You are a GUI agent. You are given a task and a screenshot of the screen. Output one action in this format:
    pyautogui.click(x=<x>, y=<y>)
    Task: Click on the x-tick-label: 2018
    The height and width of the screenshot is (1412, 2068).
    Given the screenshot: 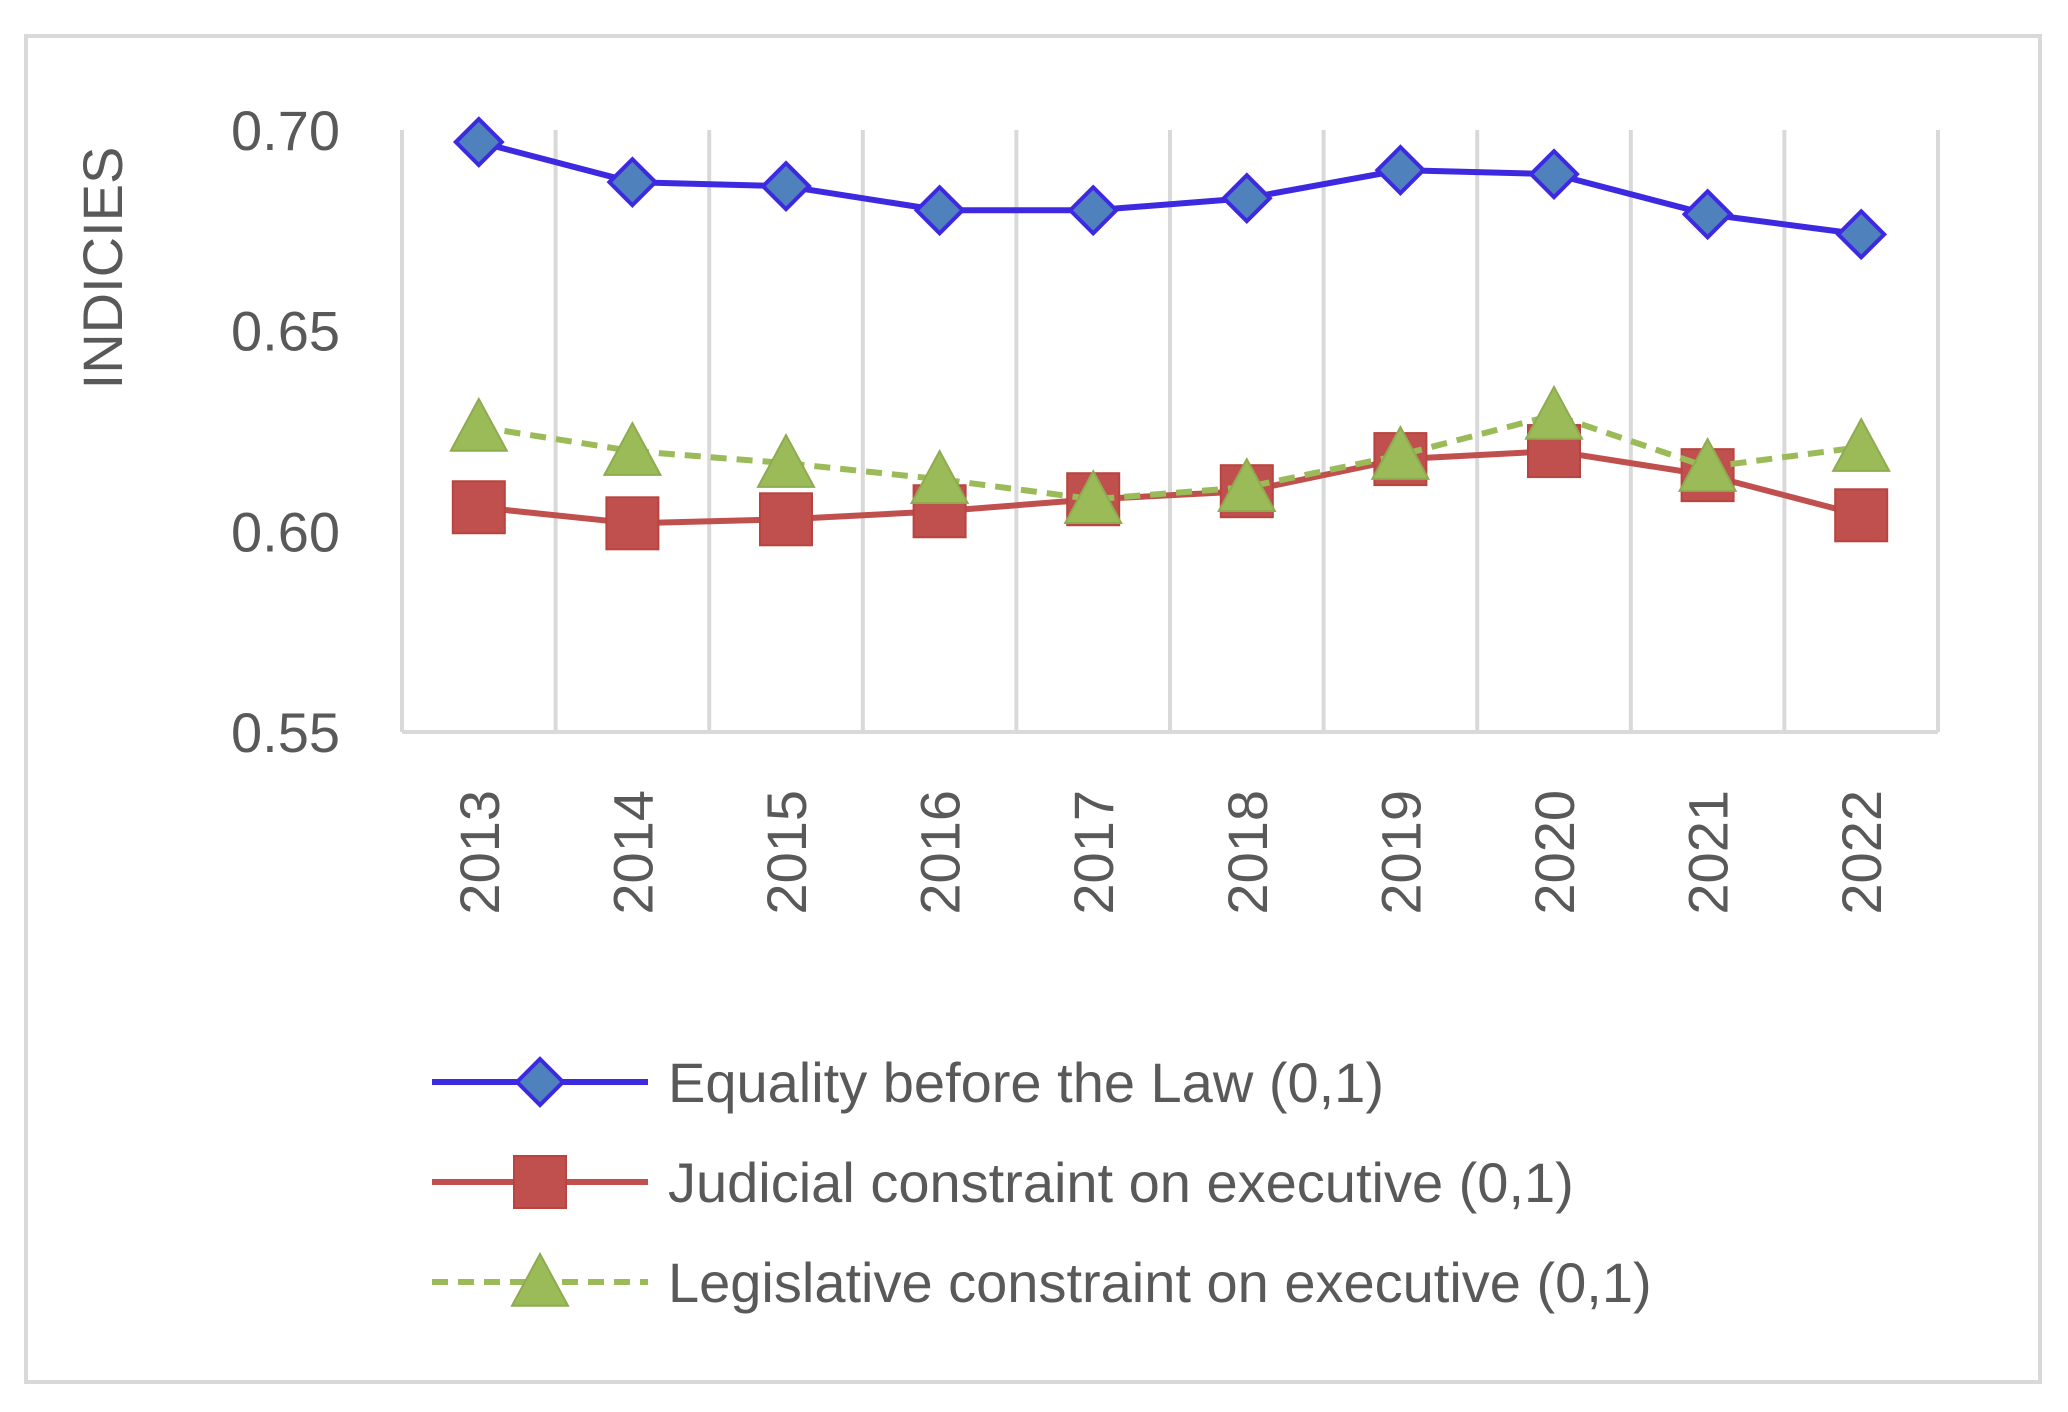 What is the action you would take?
    pyautogui.click(x=1247, y=852)
    